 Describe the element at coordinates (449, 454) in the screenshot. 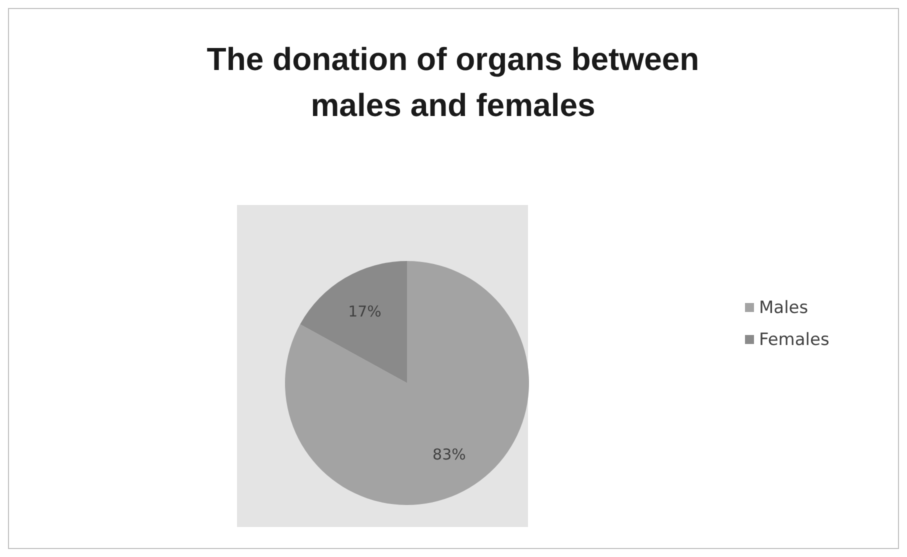

I see `data-label: 83%` at that location.